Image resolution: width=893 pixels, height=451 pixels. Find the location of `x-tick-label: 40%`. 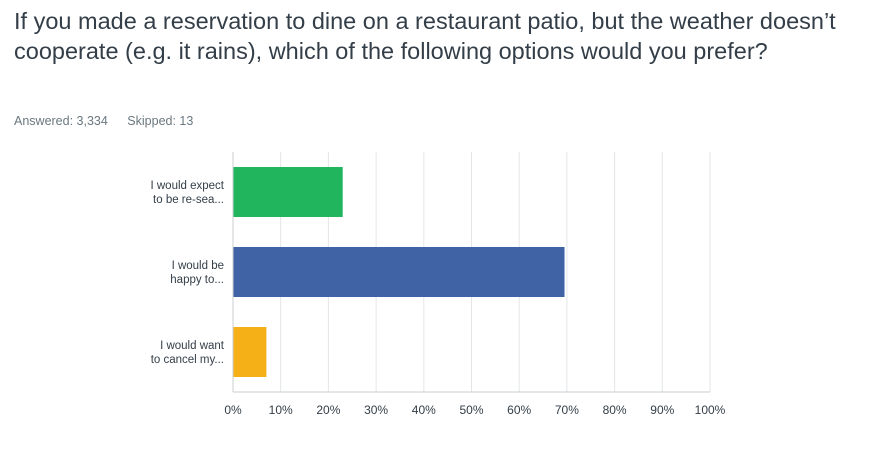

x-tick-label: 40% is located at coordinates (424, 410).